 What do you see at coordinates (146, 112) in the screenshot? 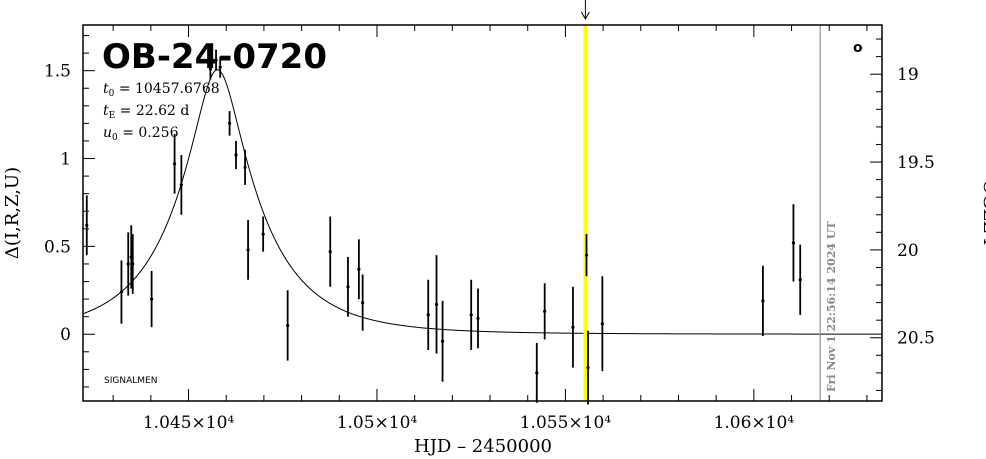
I see `tE-param: tE = 22.62 d` at bounding box center [146, 112].